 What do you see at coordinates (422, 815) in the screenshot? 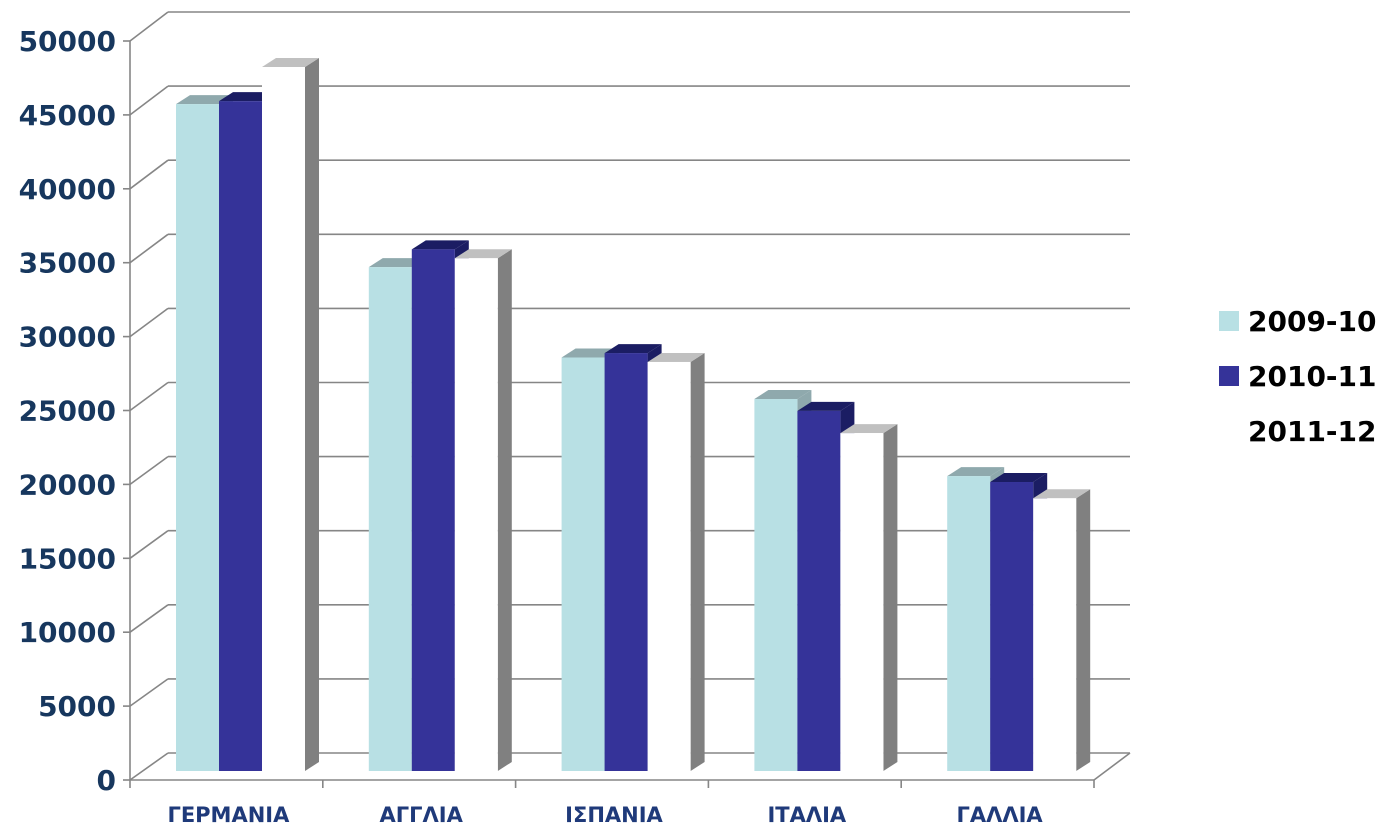
I see `x-tick-label: ΑΓΓΛΙΑ` at bounding box center [422, 815].